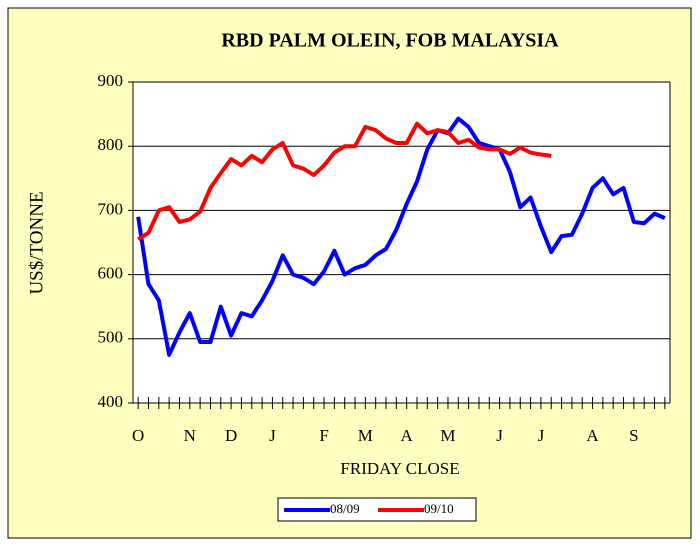  Describe the element at coordinates (345, 508) in the screenshot. I see `legend-label: 08/09` at that location.